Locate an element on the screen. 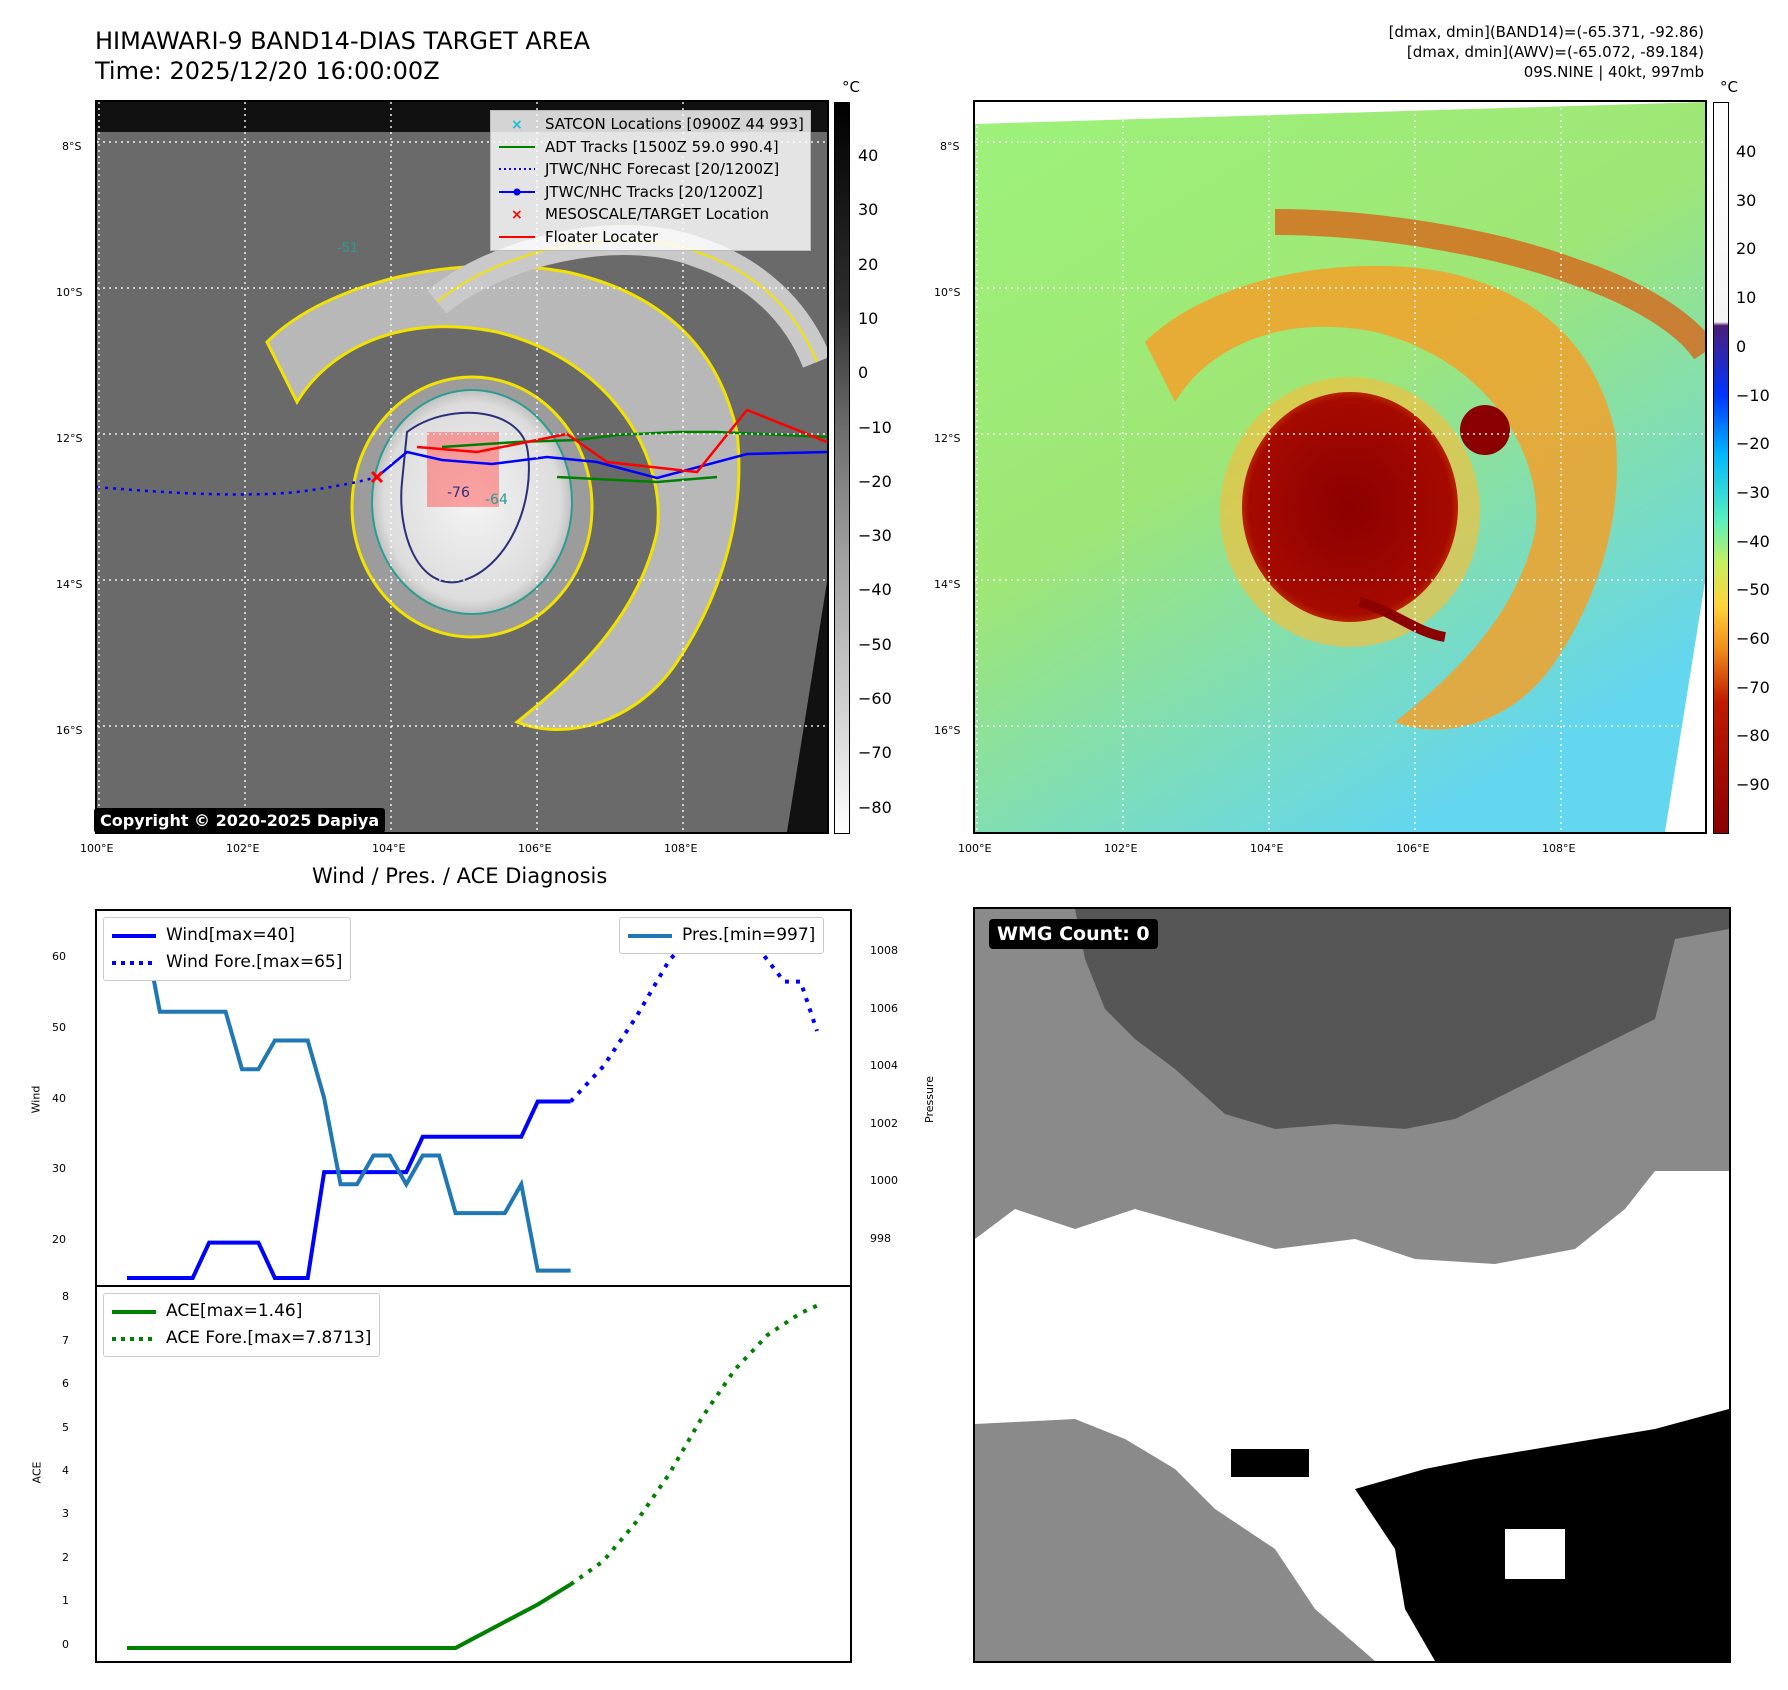 This screenshot has width=1788, height=1690. color-colorbar-tick: 0 is located at coordinates (1741, 346).